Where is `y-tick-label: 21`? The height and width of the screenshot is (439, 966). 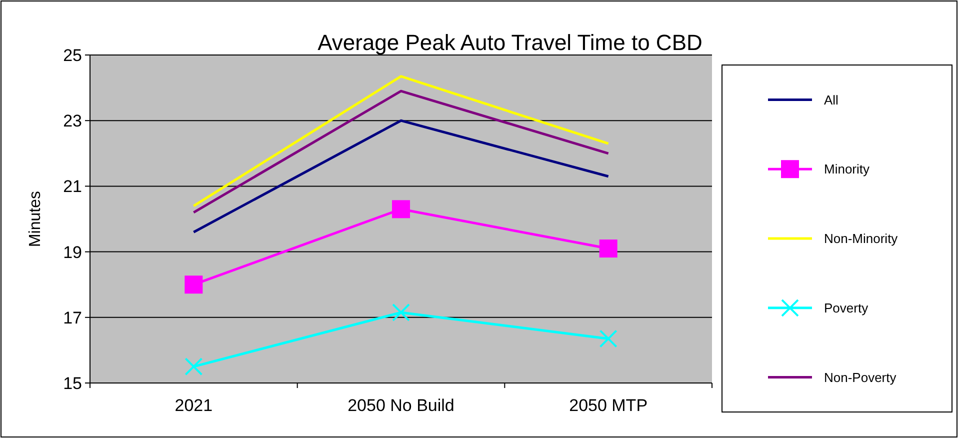 y-tick-label: 21 is located at coordinates (72, 186).